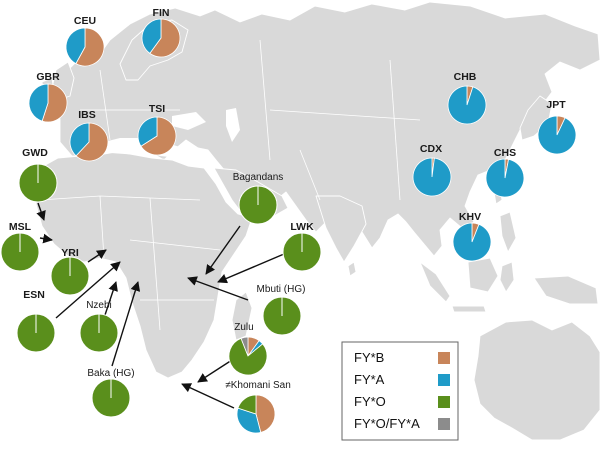 Image resolution: width=600 pixels, height=450 pixels. I want to click on madagascar-landmass, so click(242, 316).